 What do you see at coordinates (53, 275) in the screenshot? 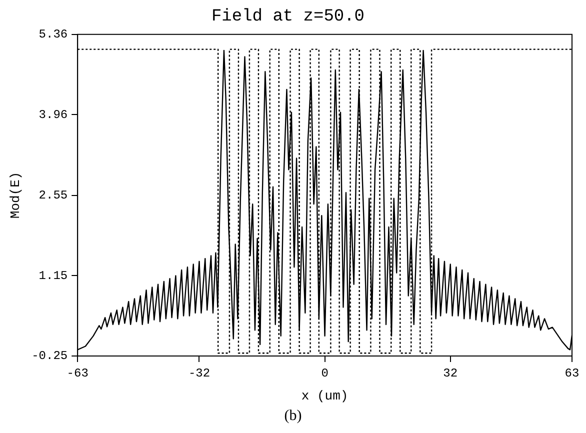
I see `y-tick-label: 1.15` at bounding box center [53, 275].